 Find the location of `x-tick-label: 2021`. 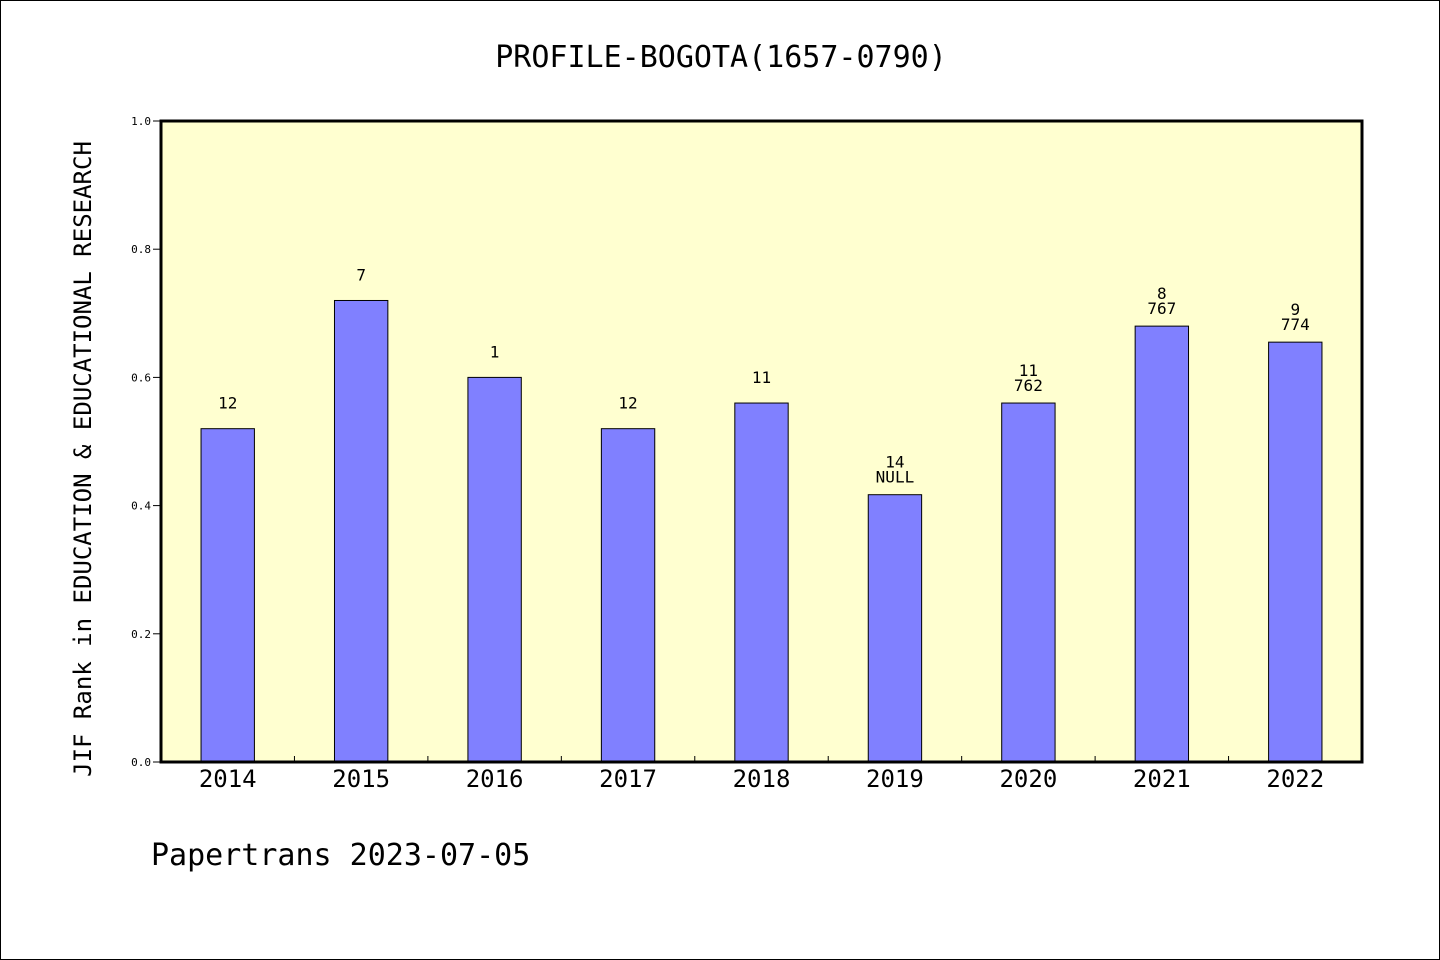

x-tick-label: 2021 is located at coordinates (1162, 779).